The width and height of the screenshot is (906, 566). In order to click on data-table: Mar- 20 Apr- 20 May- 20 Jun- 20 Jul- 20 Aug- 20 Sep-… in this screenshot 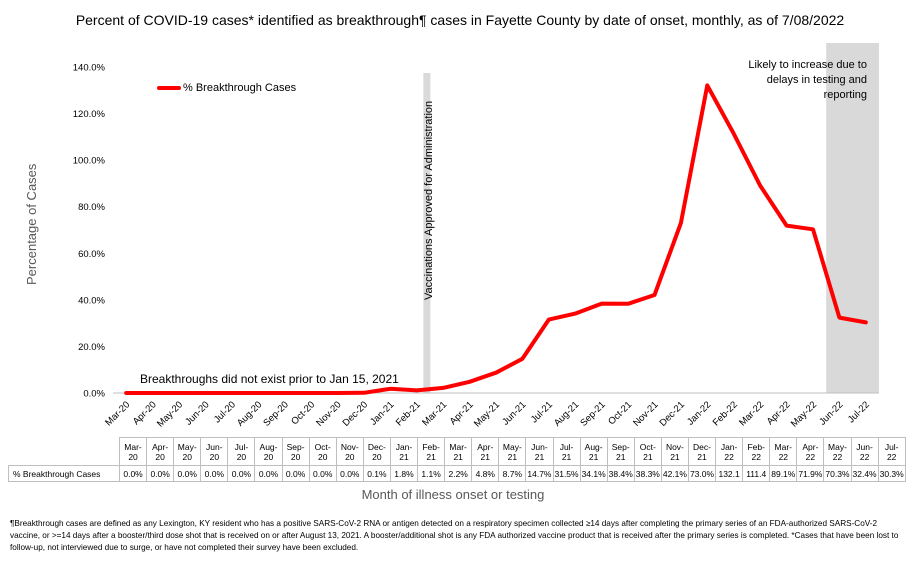, I will do `click(457, 459)`.